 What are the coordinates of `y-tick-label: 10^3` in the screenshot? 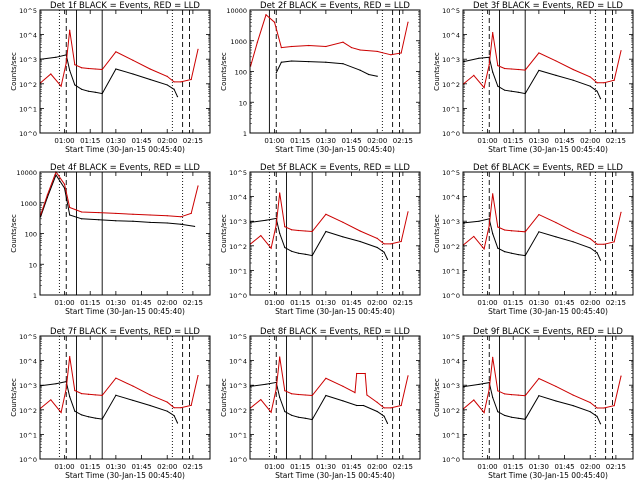 It's located at (451, 386).